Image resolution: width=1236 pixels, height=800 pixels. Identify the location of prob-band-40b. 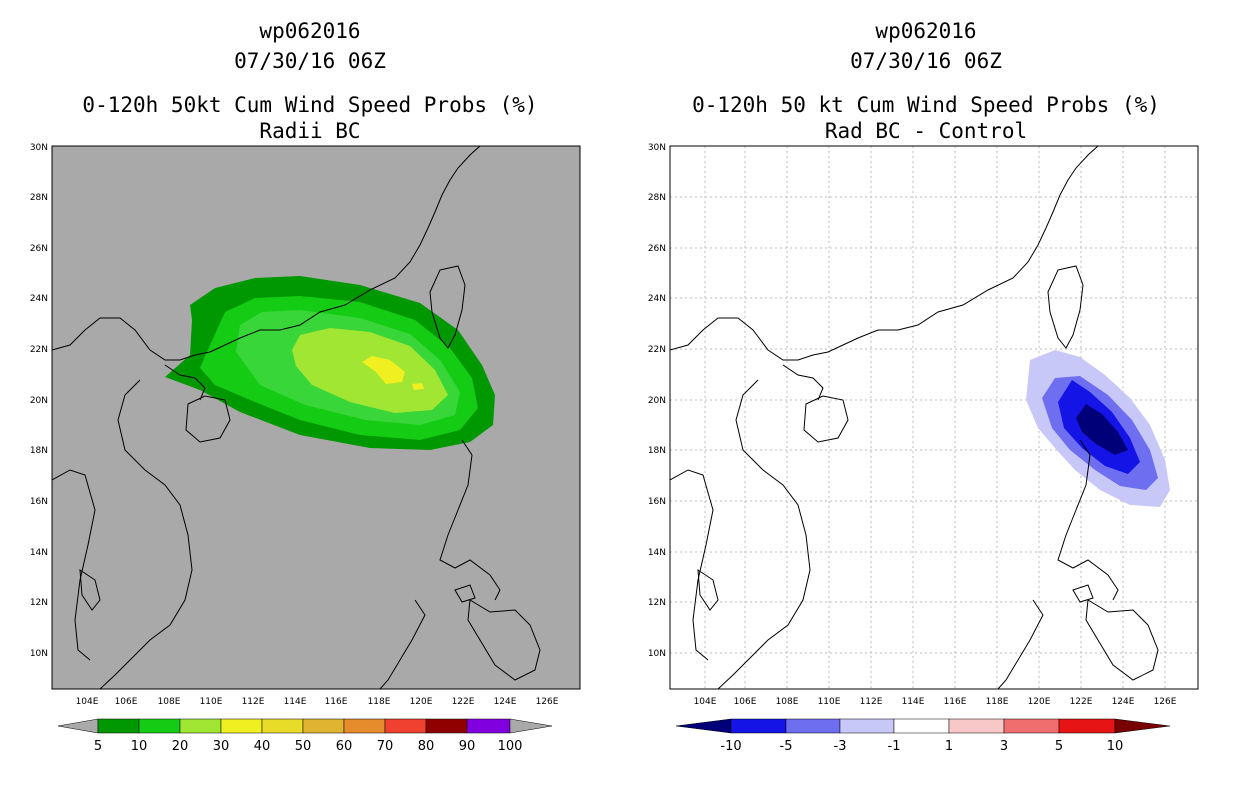
(418, 386).